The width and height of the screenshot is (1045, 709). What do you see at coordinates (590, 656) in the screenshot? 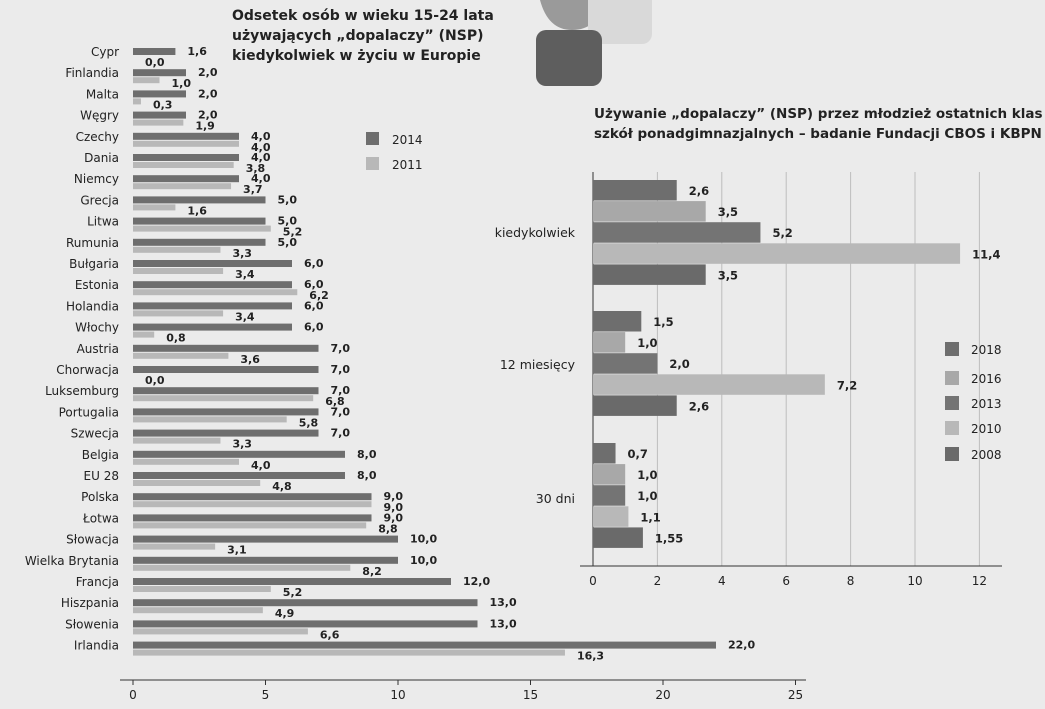
I see `value-label-2011: 16,3` at bounding box center [590, 656].